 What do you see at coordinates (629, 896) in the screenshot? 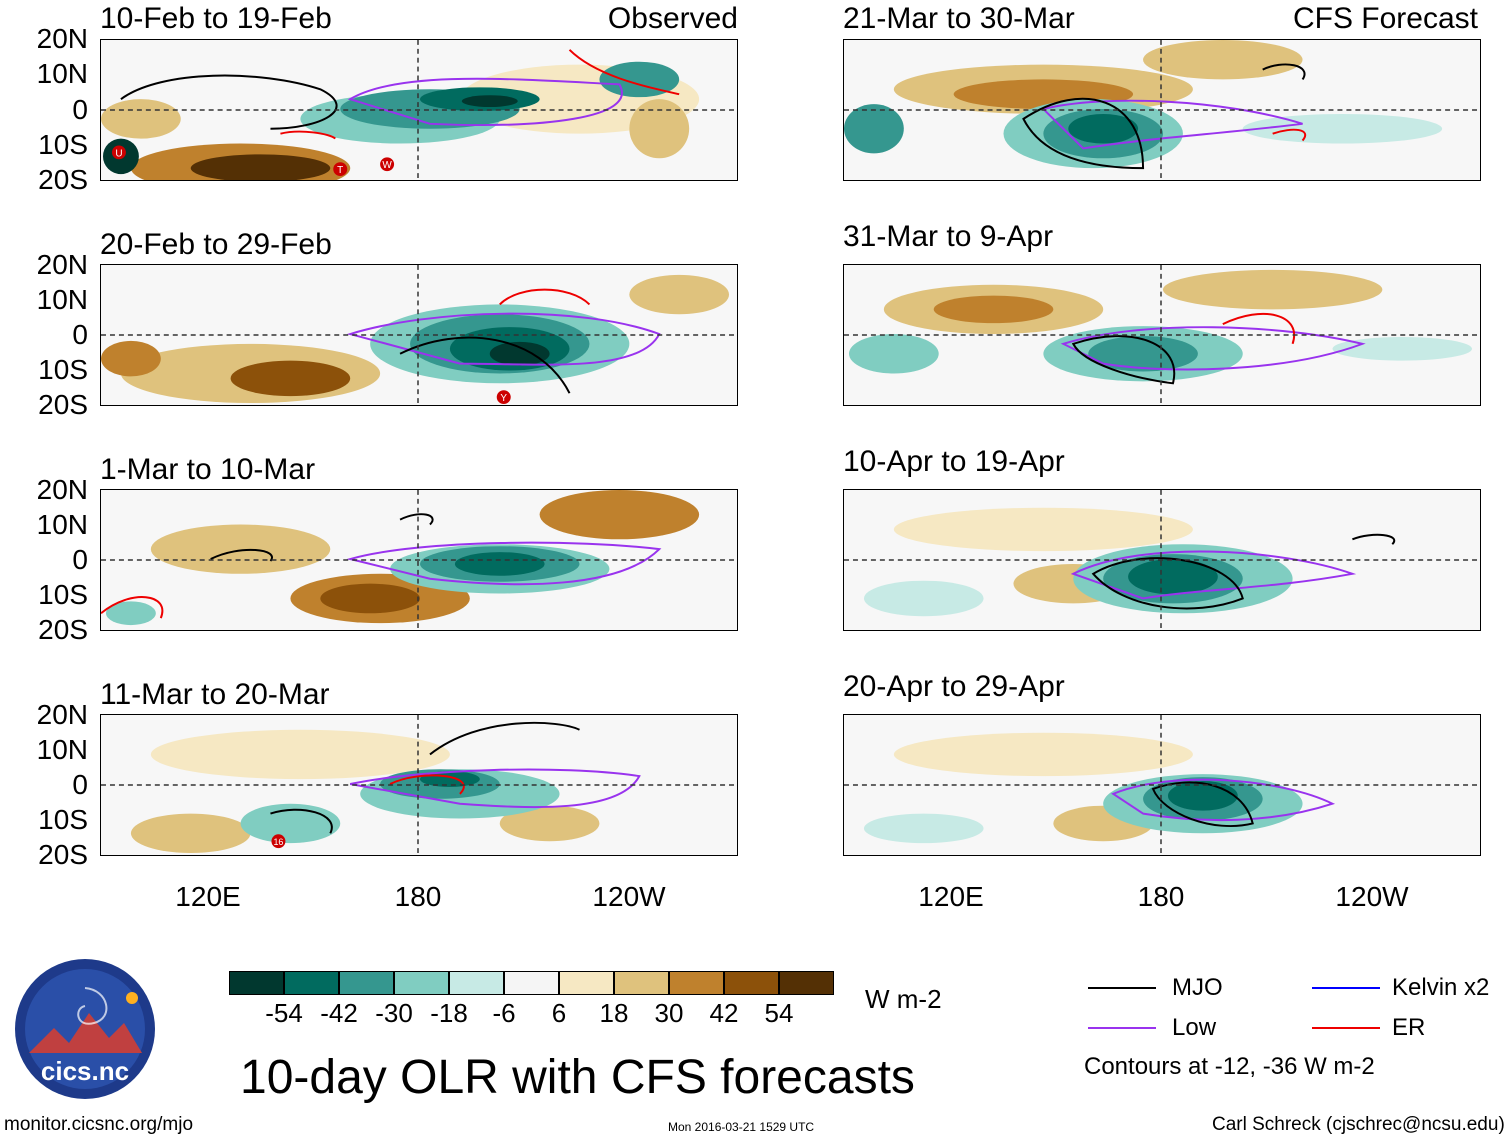
I see `lon-label-left-120w: 120W` at bounding box center [629, 896].